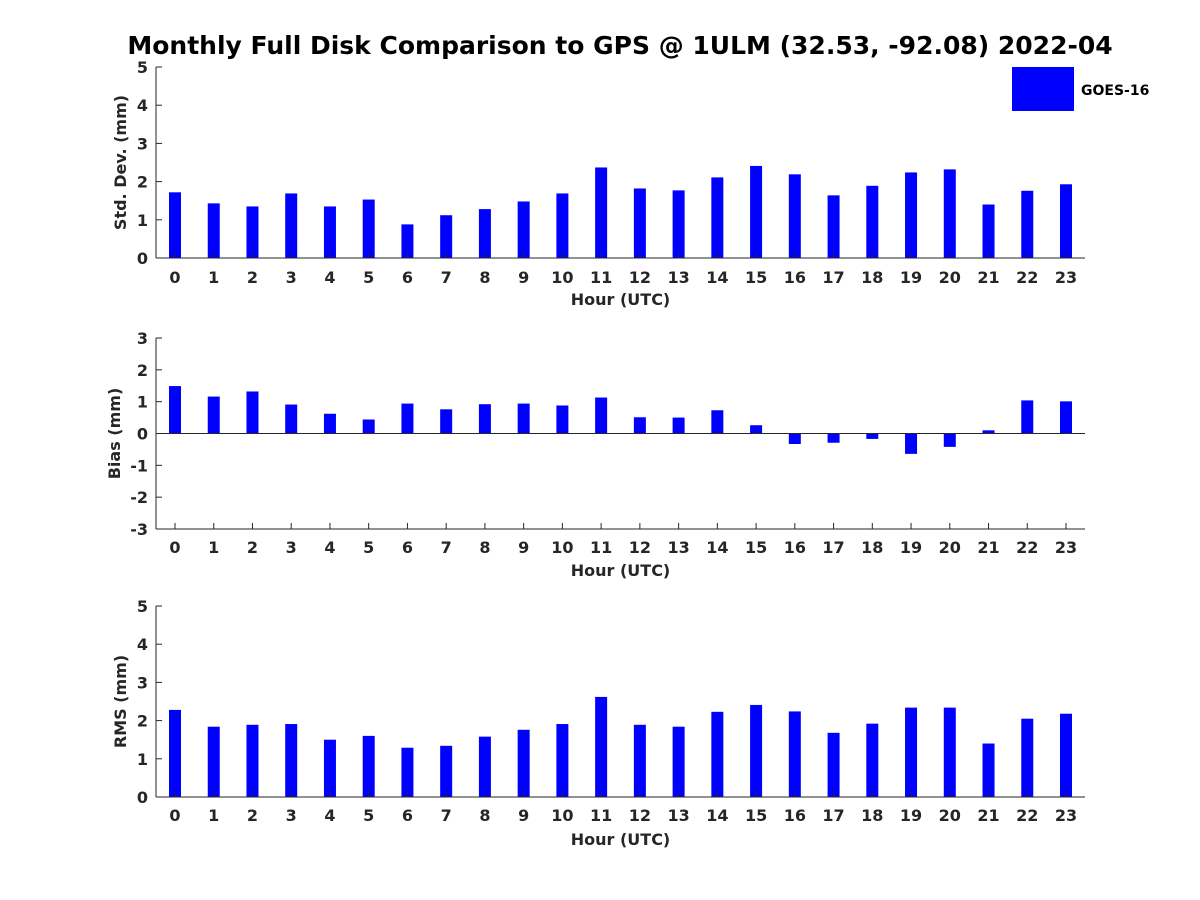 The height and width of the screenshot is (900, 1200). Describe the element at coordinates (872, 815) in the screenshot. I see `rms-x-tick-label: 18` at that location.